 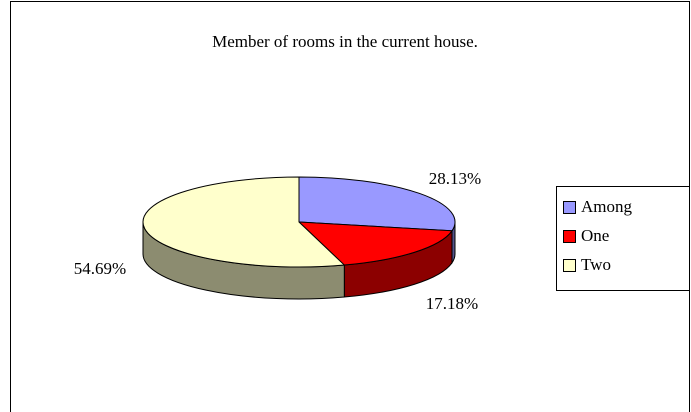 I want to click on chart-title: Member of rooms in the current house., so click(x=345, y=41).